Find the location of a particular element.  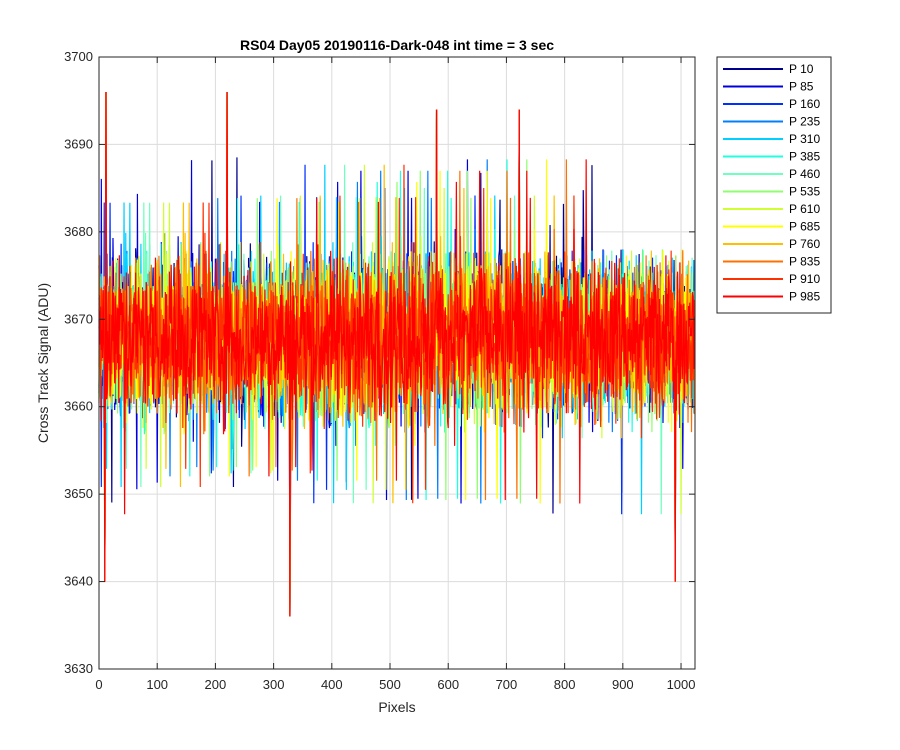

x-tick-label: 300 is located at coordinates (274, 684).